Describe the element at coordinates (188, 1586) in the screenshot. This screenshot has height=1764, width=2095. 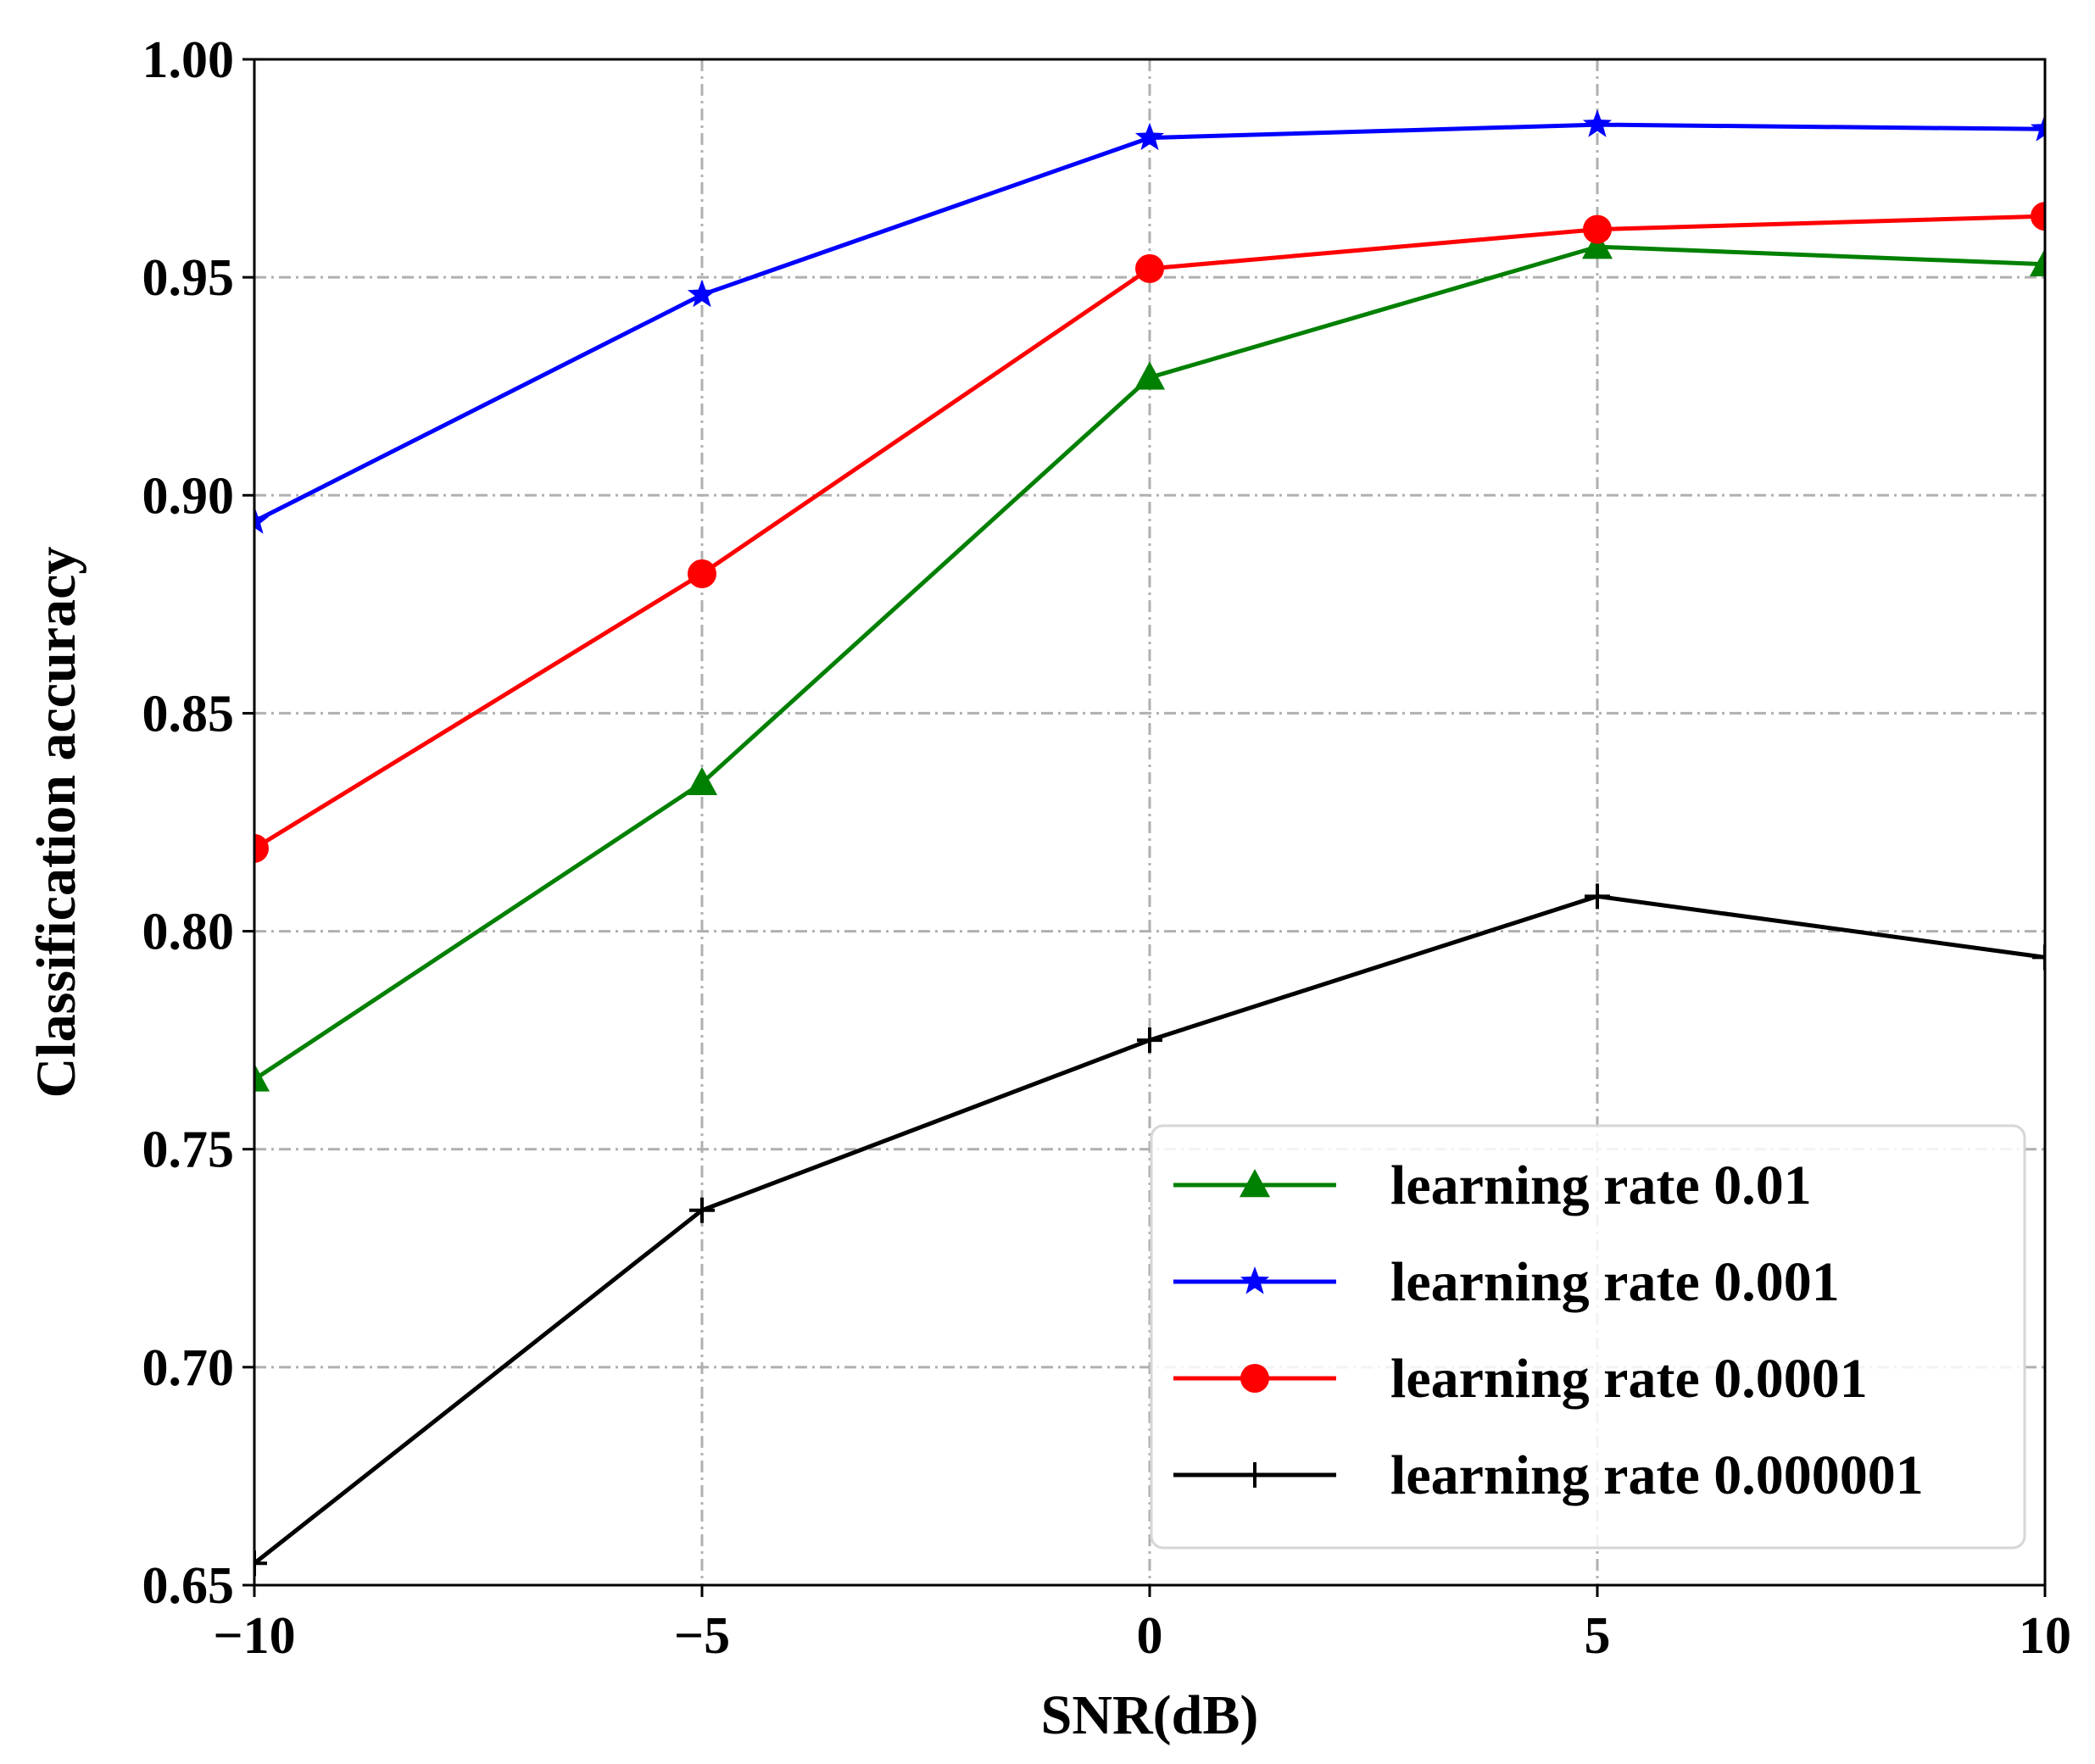
I see `y-tick-label: 0.65` at that location.